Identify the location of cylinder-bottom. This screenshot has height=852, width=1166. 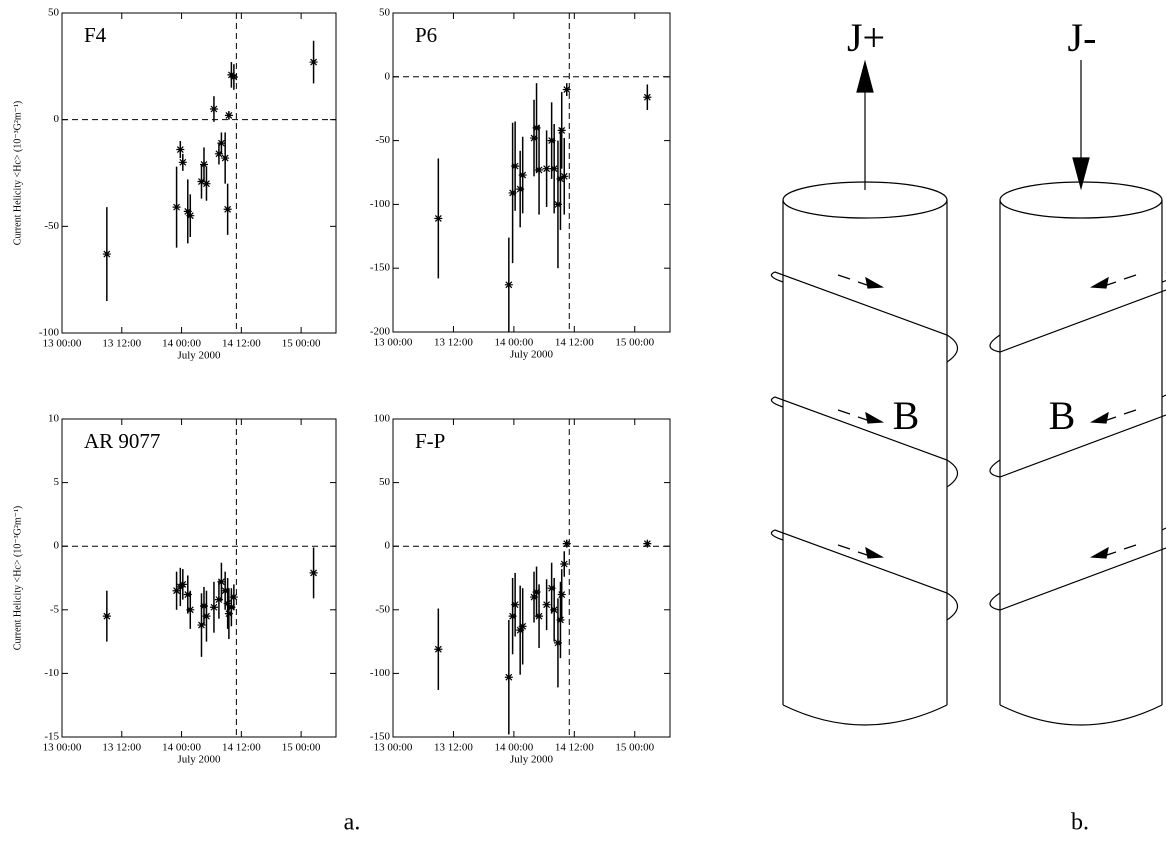
(1081, 715).